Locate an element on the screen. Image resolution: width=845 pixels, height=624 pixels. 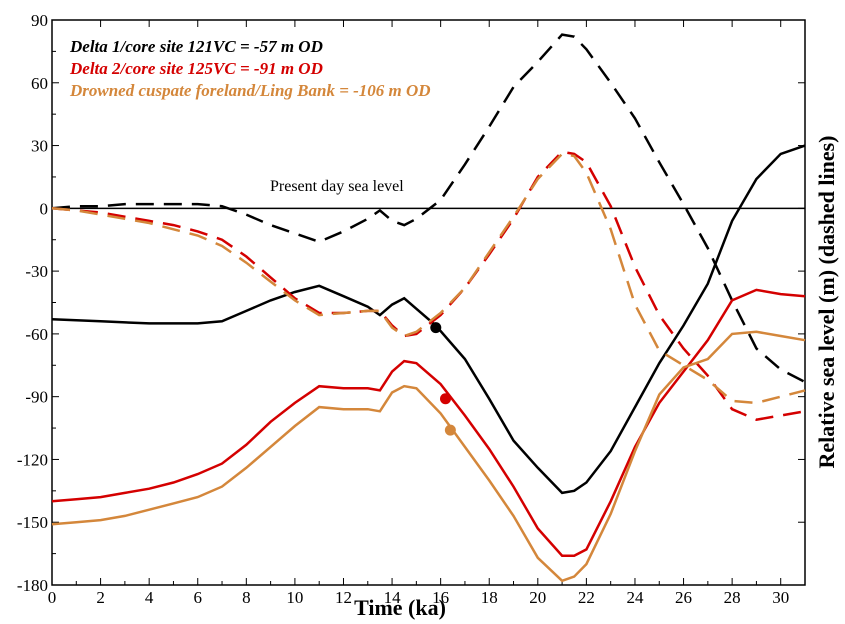
legend-entry-delta-2: Delta 2/core site 125VC = -91 m OD is located at coordinates (196, 68).